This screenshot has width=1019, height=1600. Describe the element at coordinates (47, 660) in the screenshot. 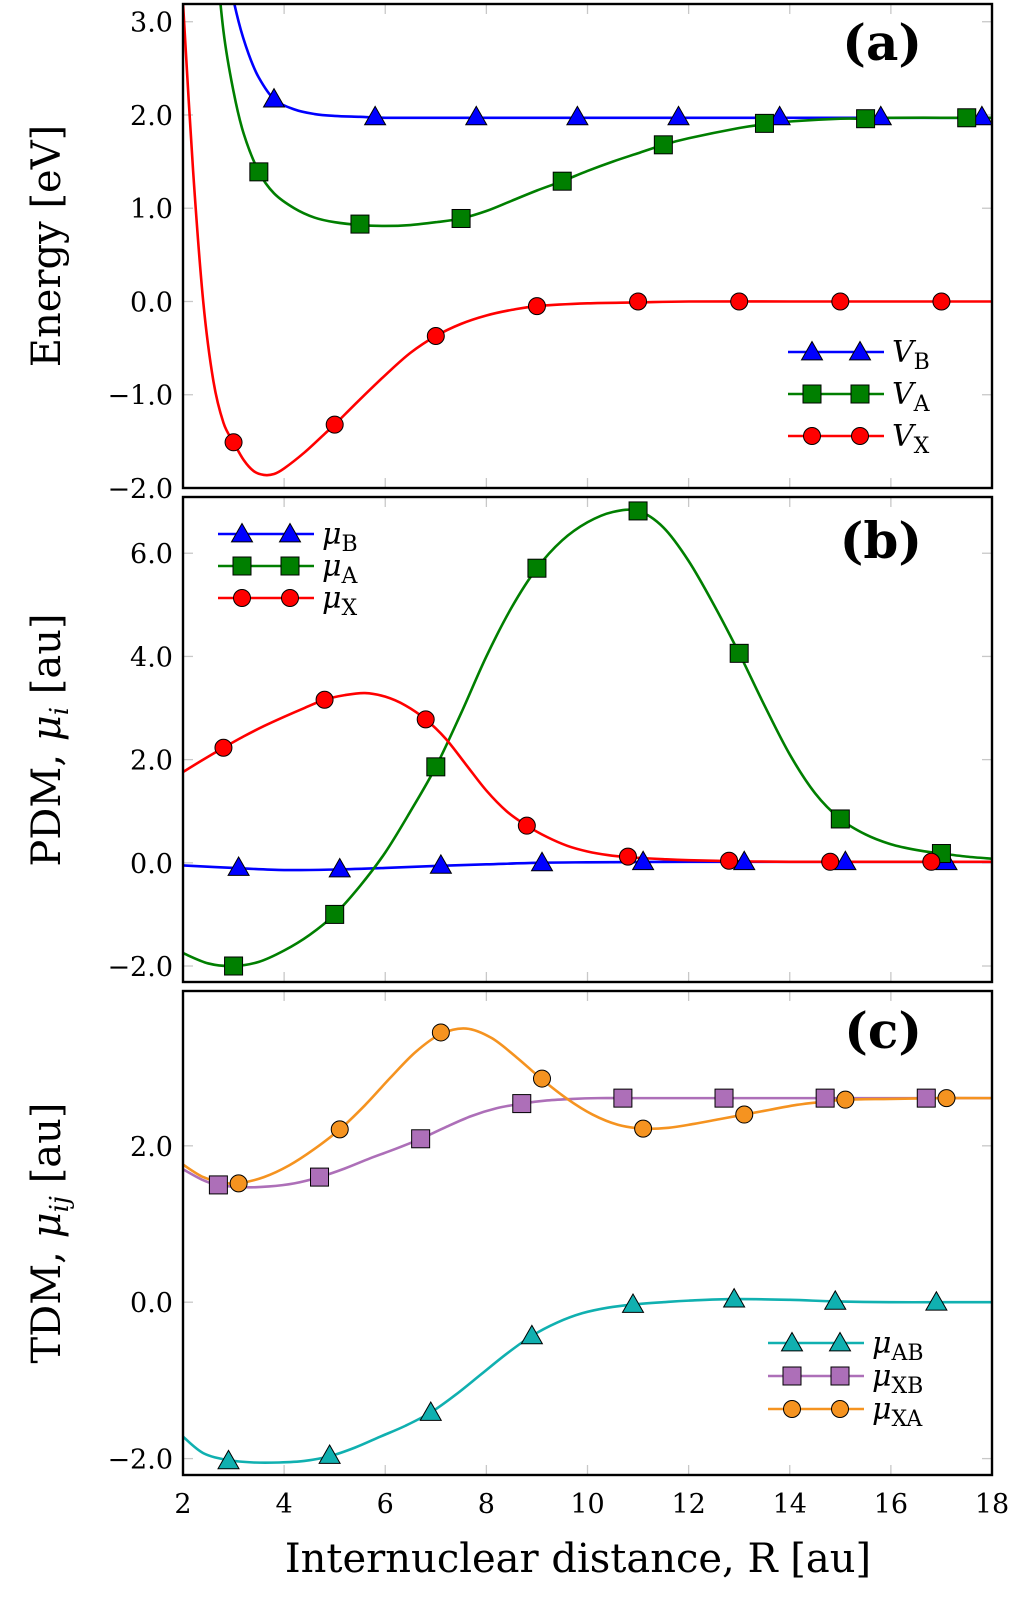

I see `y-axis-label-b-unit: [au]` at that location.